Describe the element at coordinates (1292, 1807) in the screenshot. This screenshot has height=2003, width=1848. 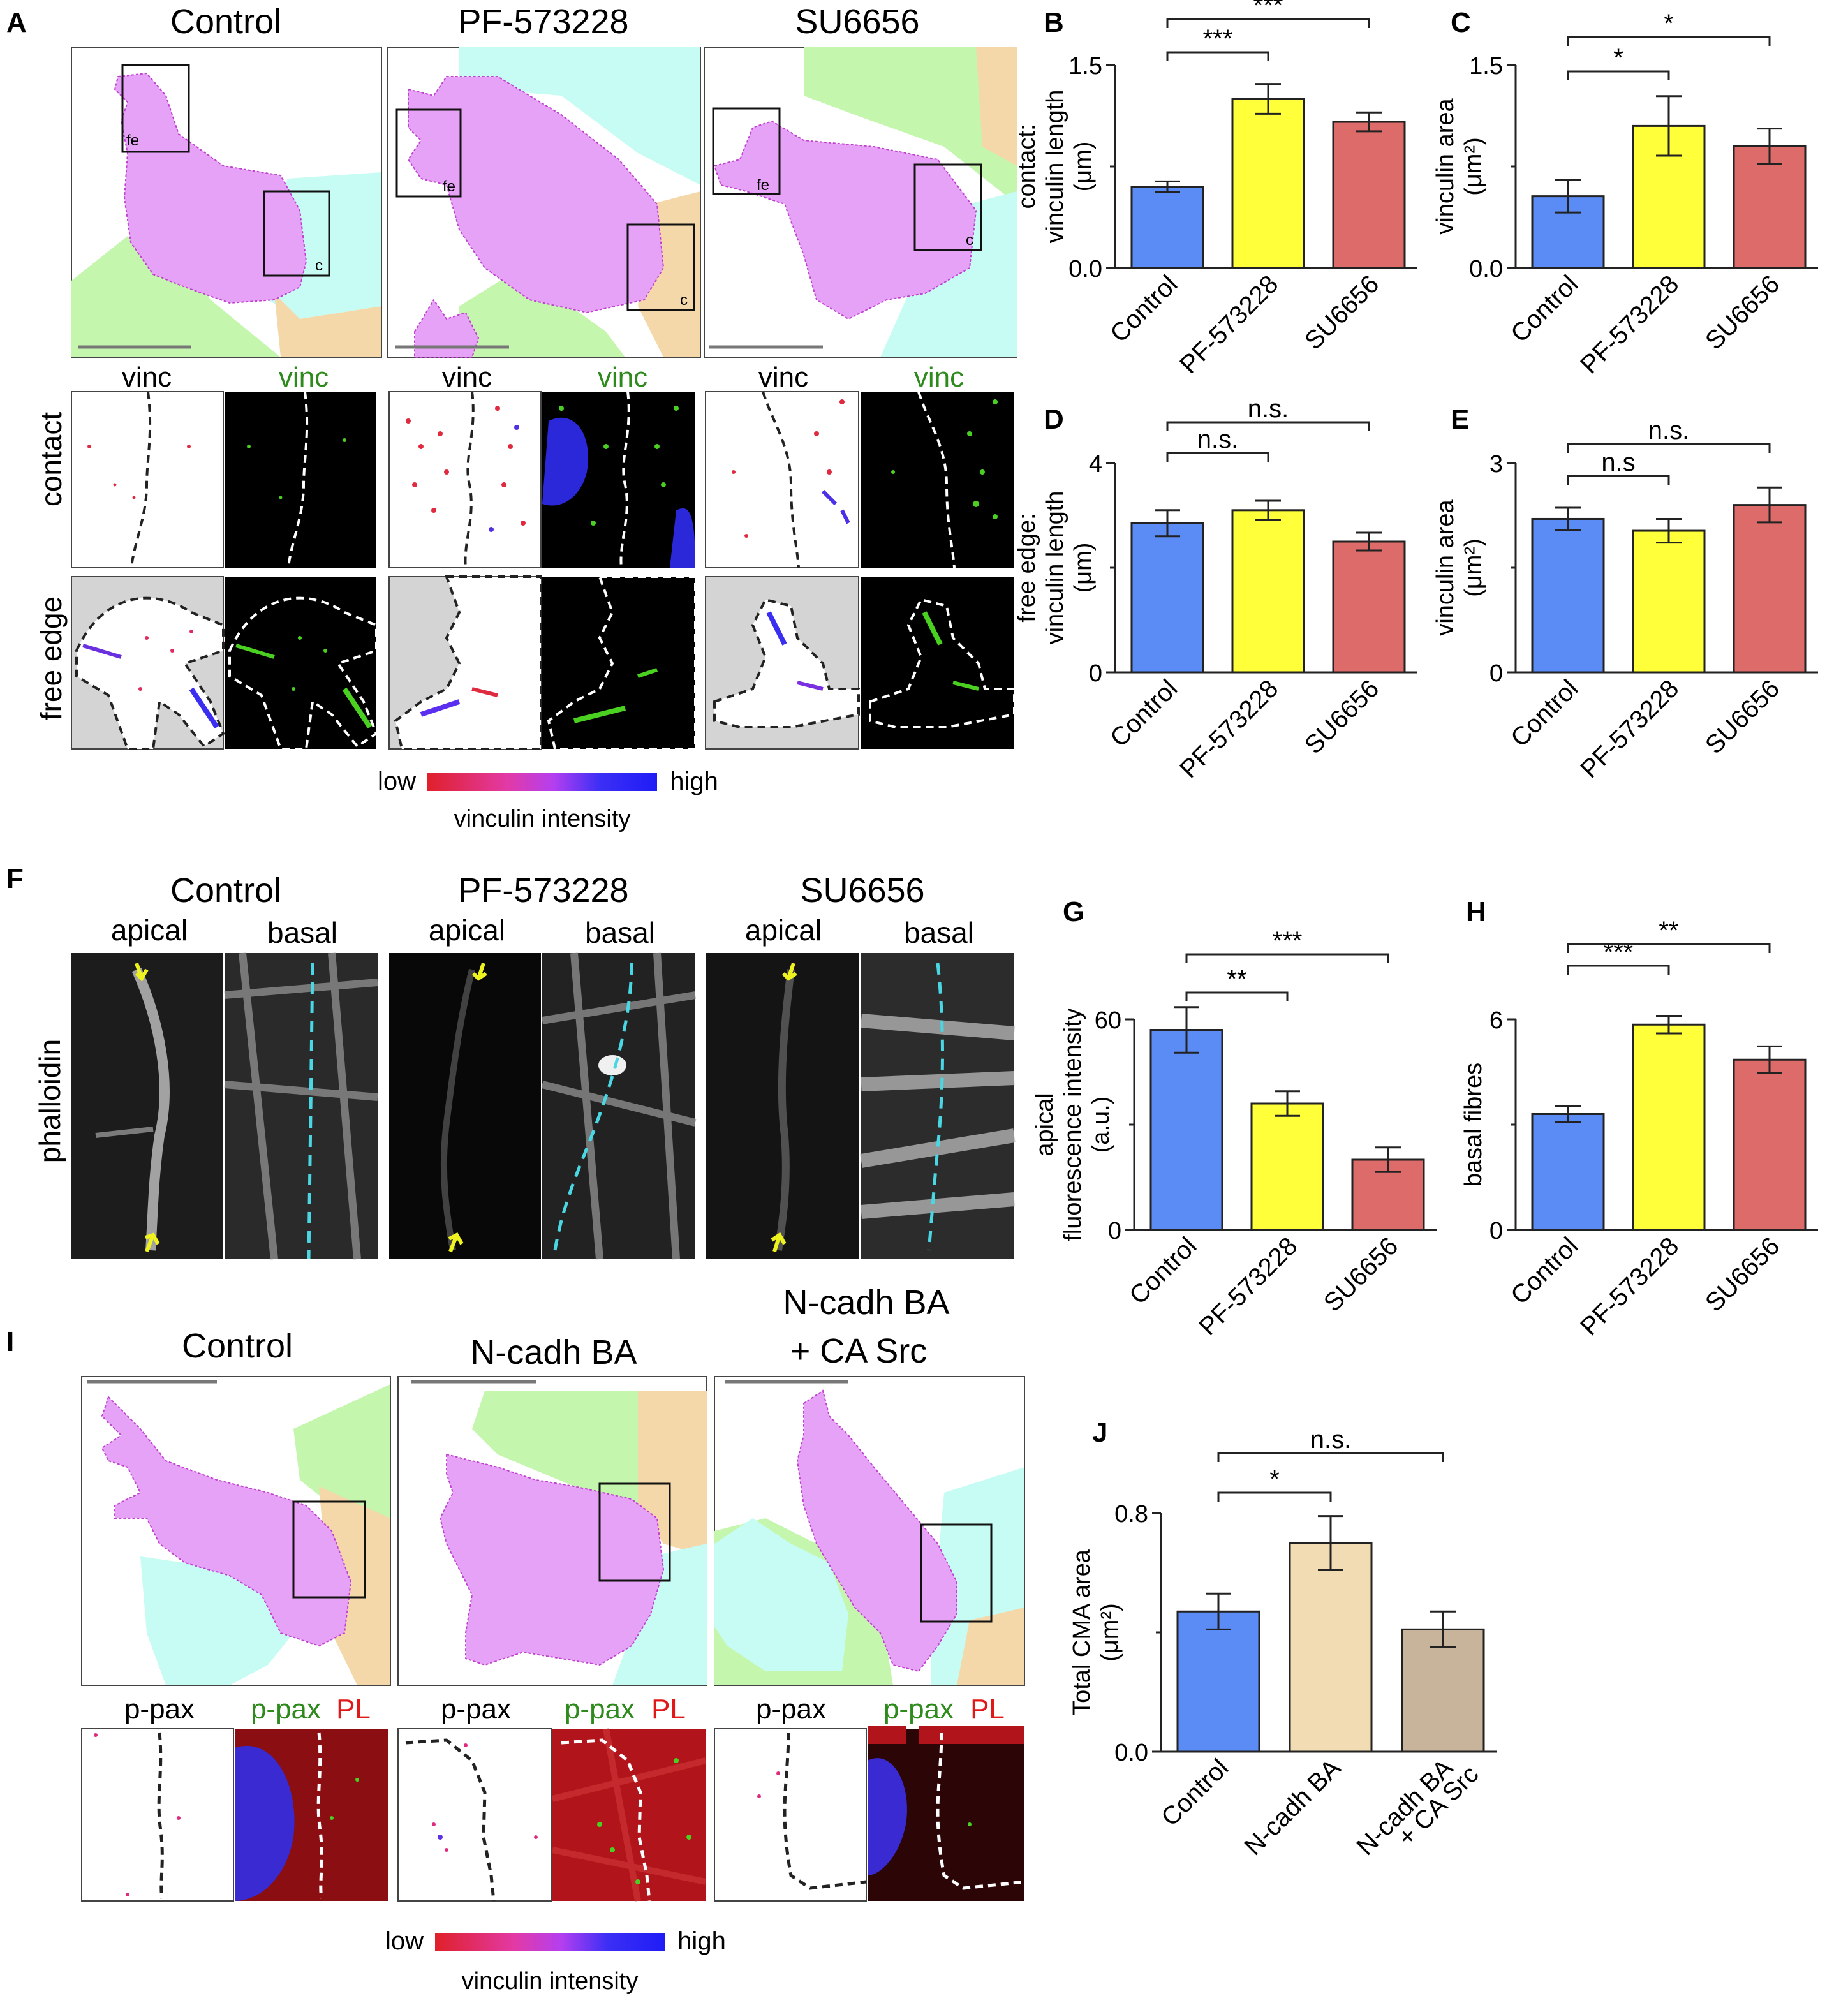
I see `category-label: N-cadh BA` at that location.